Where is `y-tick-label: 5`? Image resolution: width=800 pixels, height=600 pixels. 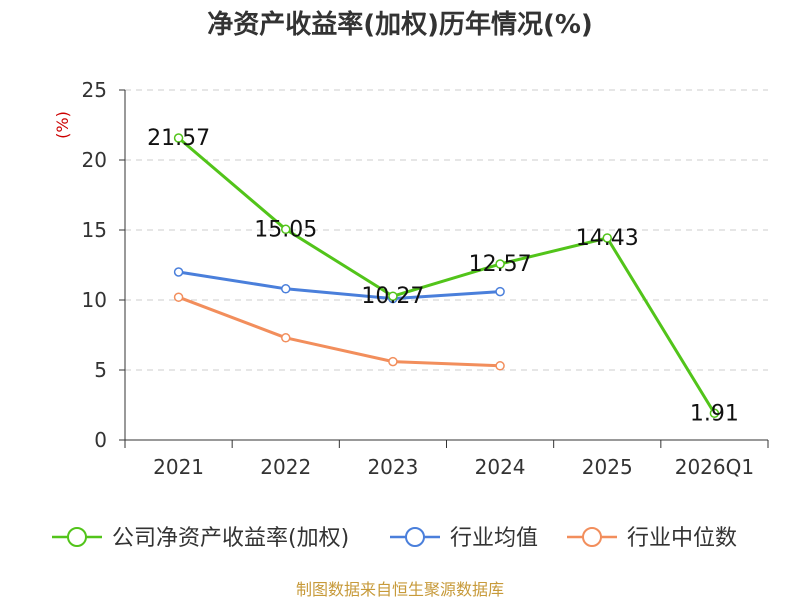 y-tick-label: 5 is located at coordinates (100, 370).